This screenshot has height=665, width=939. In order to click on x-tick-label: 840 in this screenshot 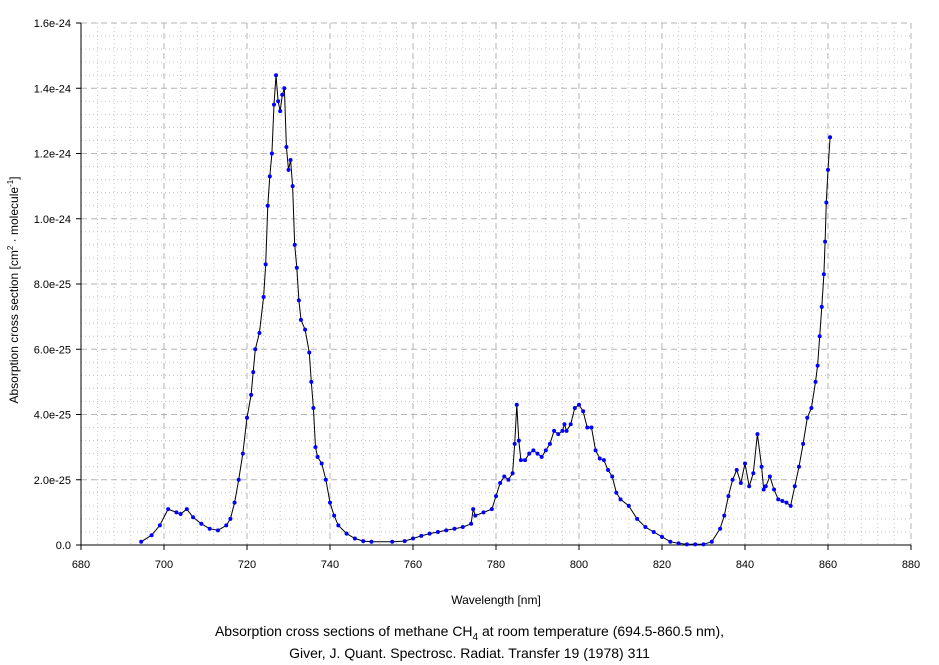, I will do `click(745, 565)`.